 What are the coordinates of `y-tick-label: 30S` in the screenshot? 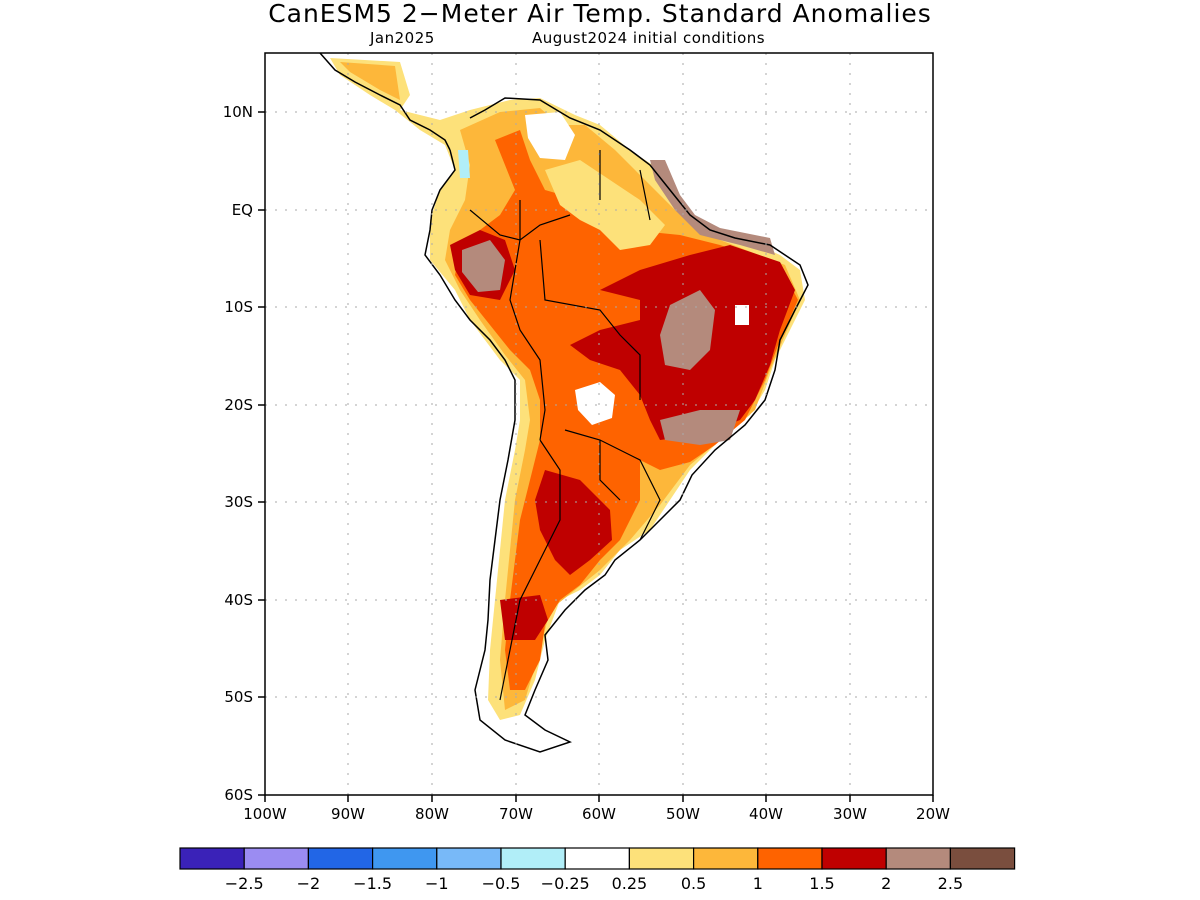 It's located at (238, 502).